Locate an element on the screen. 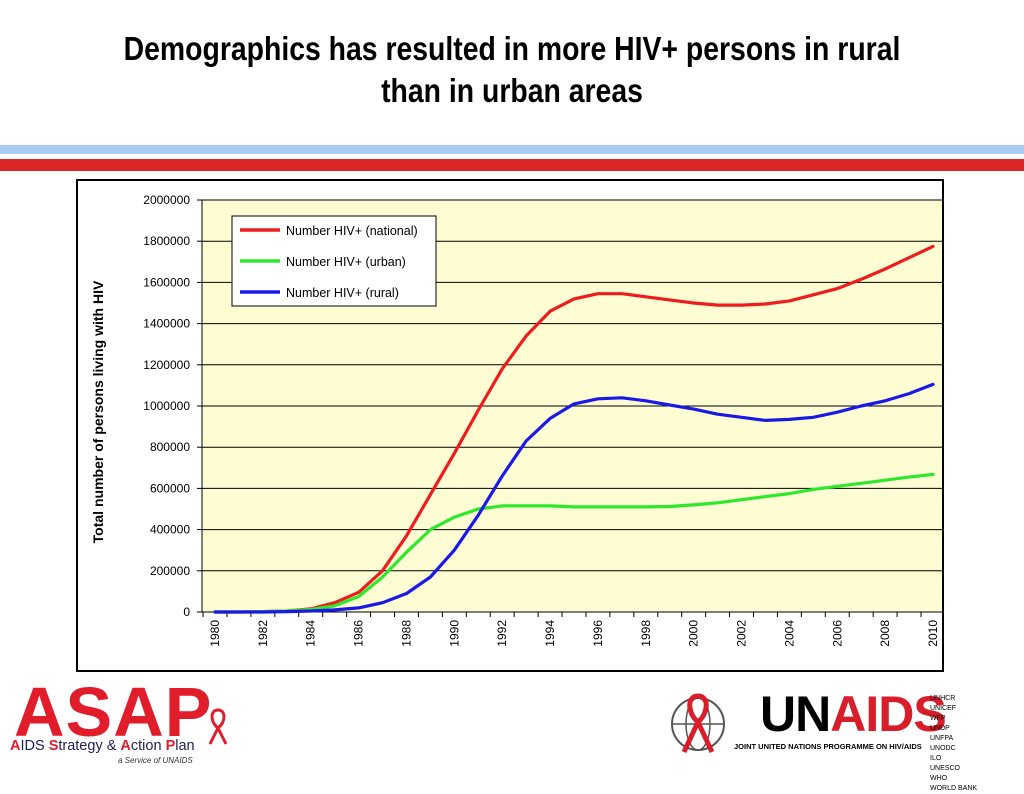  header-stripe-red is located at coordinates (512, 165).